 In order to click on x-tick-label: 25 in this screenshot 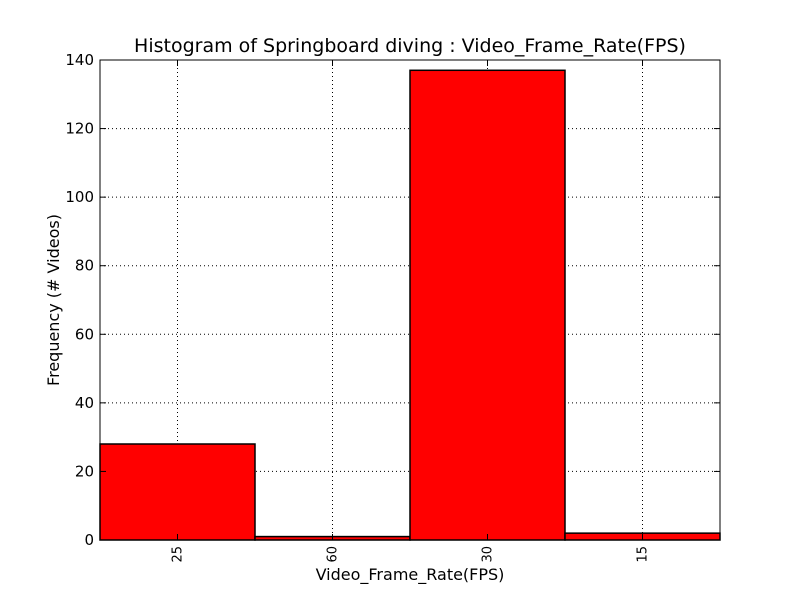, I will do `click(178, 554)`.